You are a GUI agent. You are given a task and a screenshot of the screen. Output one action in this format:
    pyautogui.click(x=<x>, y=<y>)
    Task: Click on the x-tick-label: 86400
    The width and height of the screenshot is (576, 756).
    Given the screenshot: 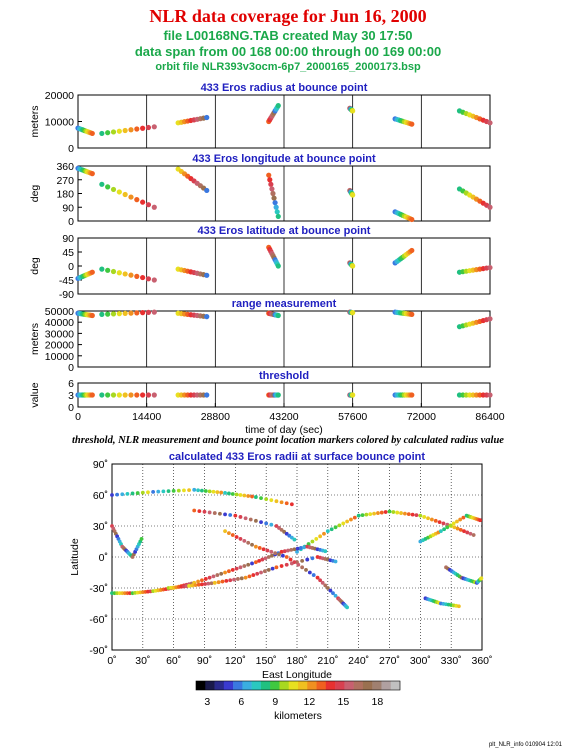 What is the action you would take?
    pyautogui.click(x=489, y=417)
    